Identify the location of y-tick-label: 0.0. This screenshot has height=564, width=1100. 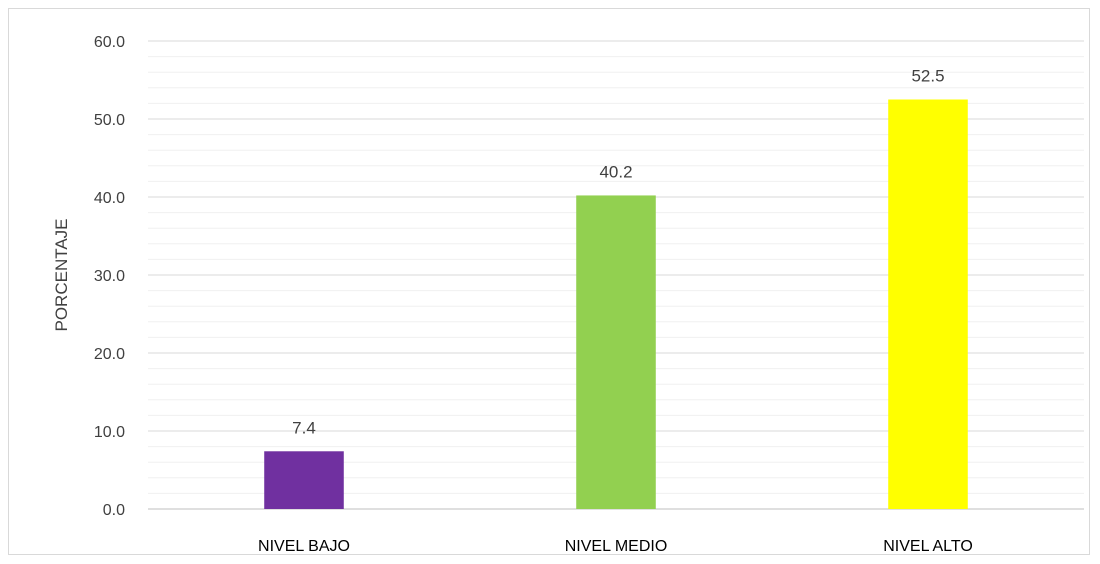
(114, 510).